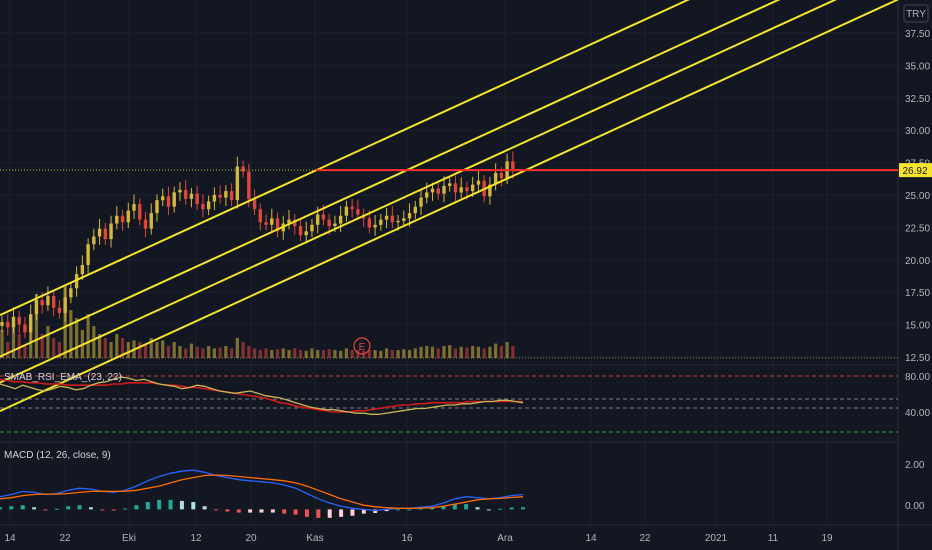 This screenshot has width=932, height=550. What do you see at coordinates (917, 358) in the screenshot?
I see `price-tick-label: 12.50` at bounding box center [917, 358].